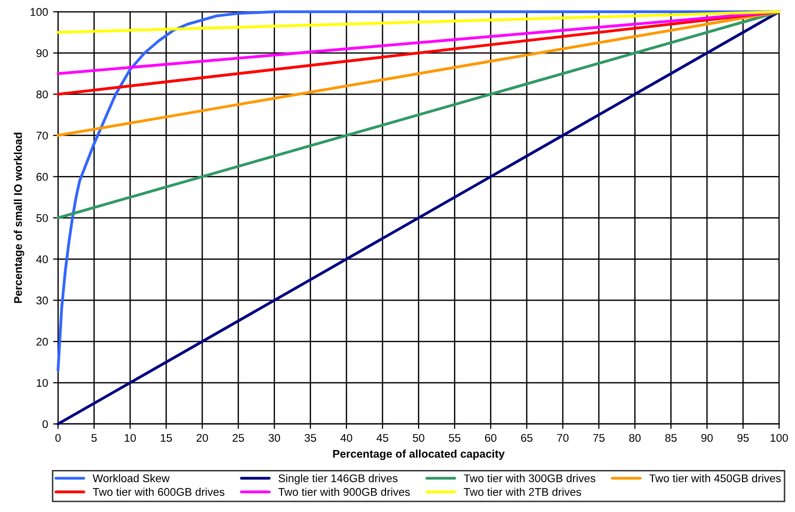 The height and width of the screenshot is (512, 795). Describe the element at coordinates (42, 218) in the screenshot. I see `y-tick-label: 50` at that location.